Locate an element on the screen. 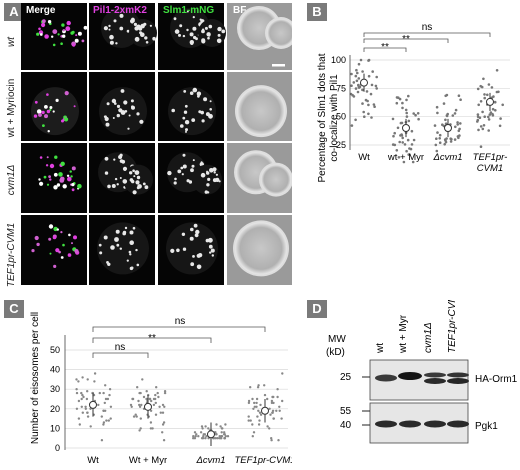 The image size is (520, 470). mw-label: MW is located at coordinates (337, 339).